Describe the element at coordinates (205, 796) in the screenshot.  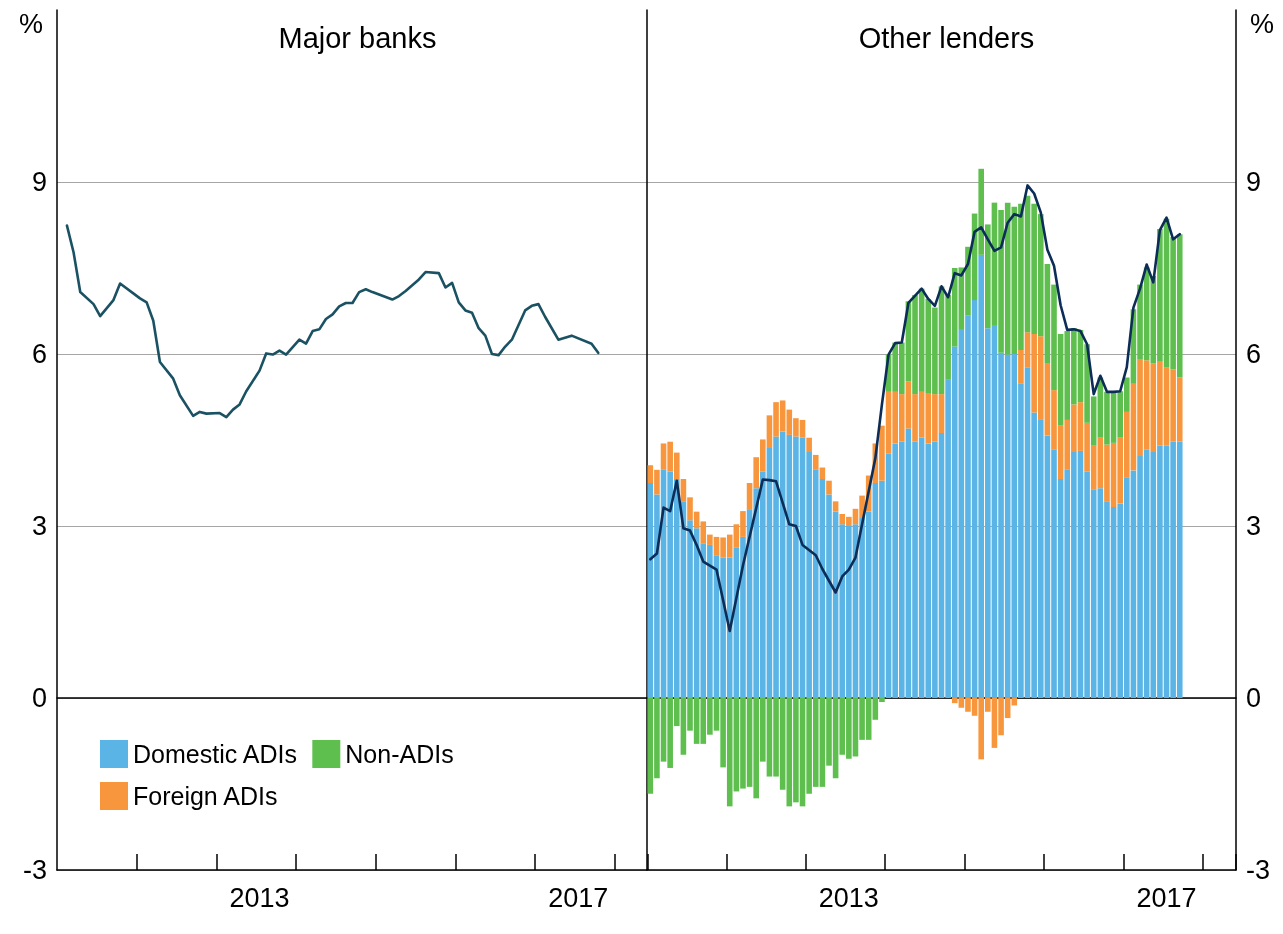
I see `legend-label: Foreign ADIs` at that location.